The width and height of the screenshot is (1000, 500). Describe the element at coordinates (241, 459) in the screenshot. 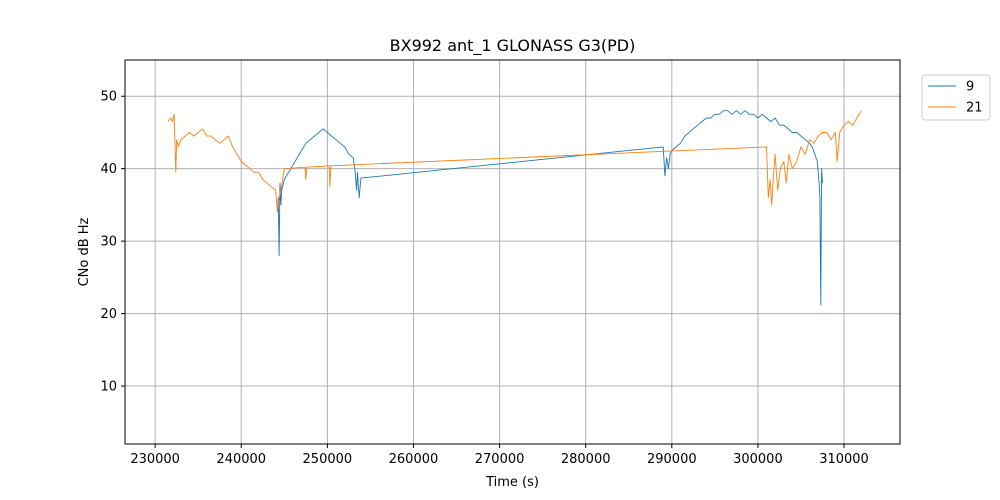

I see `x-tick-label: 240000` at that location.